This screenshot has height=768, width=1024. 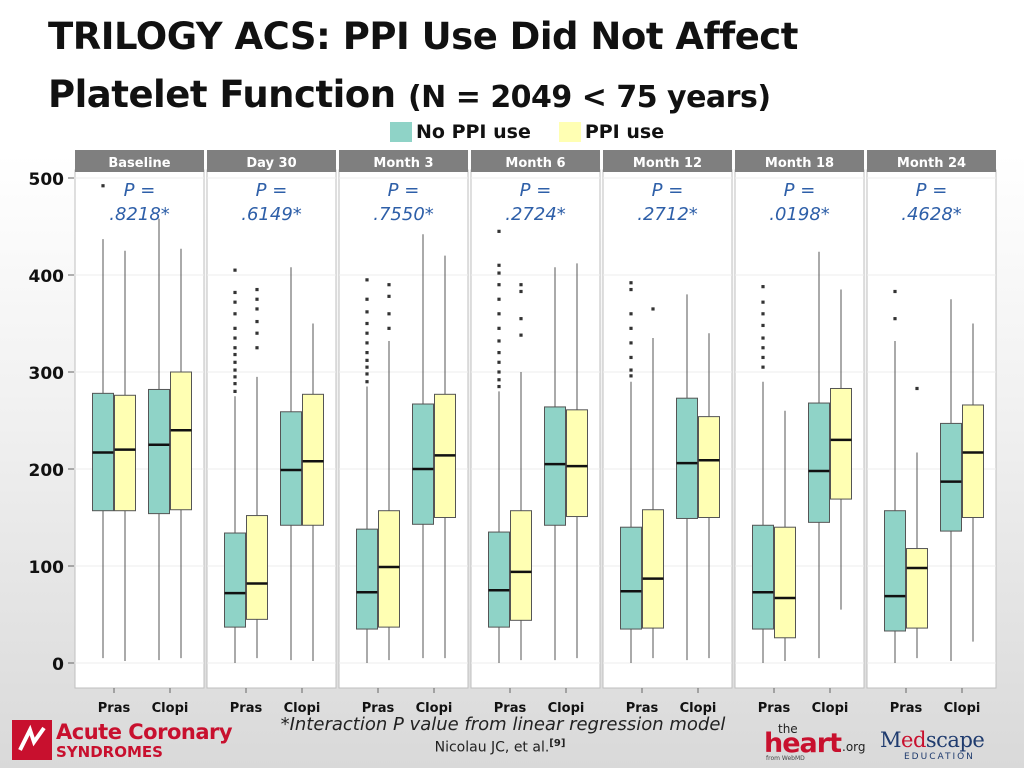 I want to click on title-main: Platelet Function, so click(x=222, y=94).